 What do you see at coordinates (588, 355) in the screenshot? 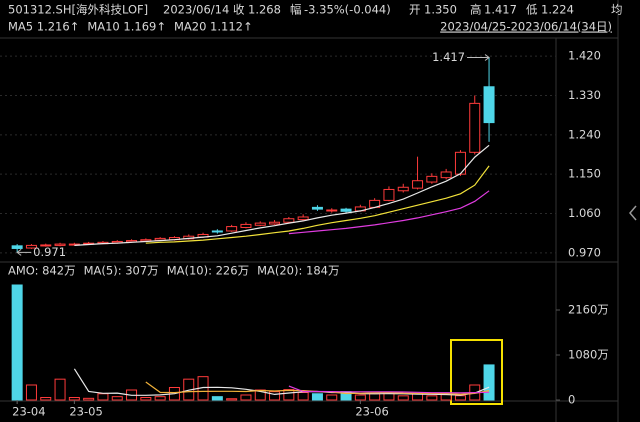
I see `y-tick-label: 1080万` at bounding box center [588, 355].